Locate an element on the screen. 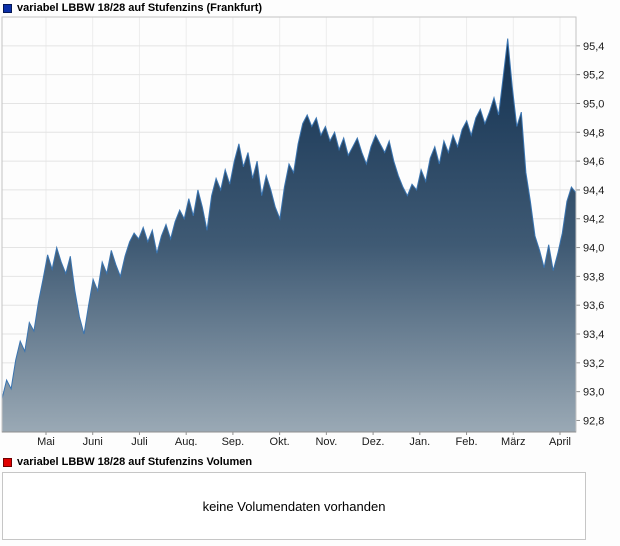 The width and height of the screenshot is (620, 546). svg-text: Nov. is located at coordinates (326, 441).